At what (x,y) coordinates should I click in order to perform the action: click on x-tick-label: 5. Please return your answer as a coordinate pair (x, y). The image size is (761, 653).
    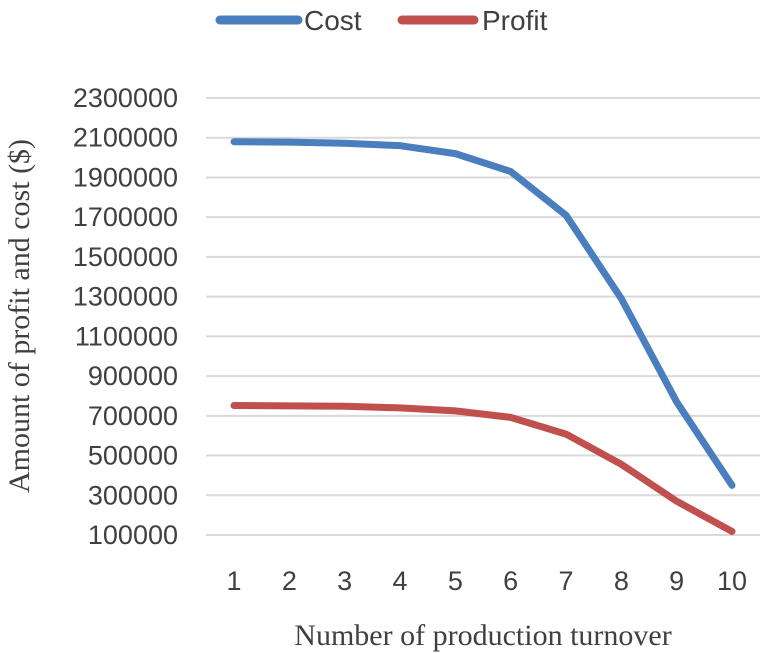
    Looking at the image, I should click on (455, 581).